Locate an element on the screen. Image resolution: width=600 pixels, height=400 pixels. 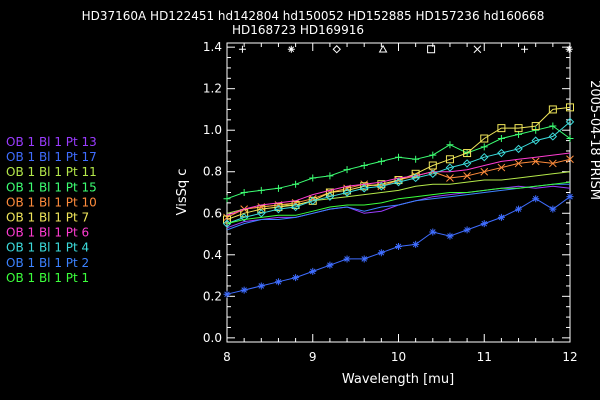
chart-title-line-2: HD168723 HD169916 is located at coordinates (298, 30).